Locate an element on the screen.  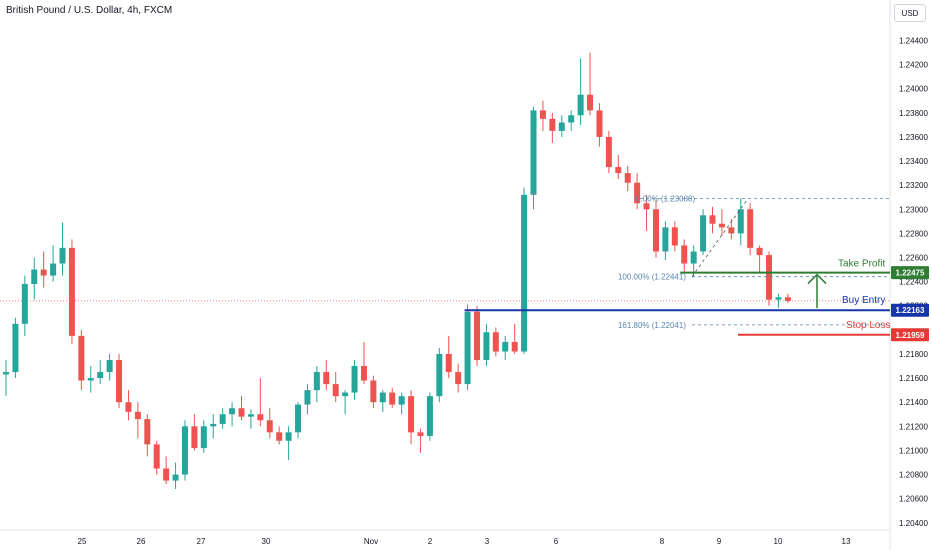
target-arrow-head is located at coordinates (817, 279).